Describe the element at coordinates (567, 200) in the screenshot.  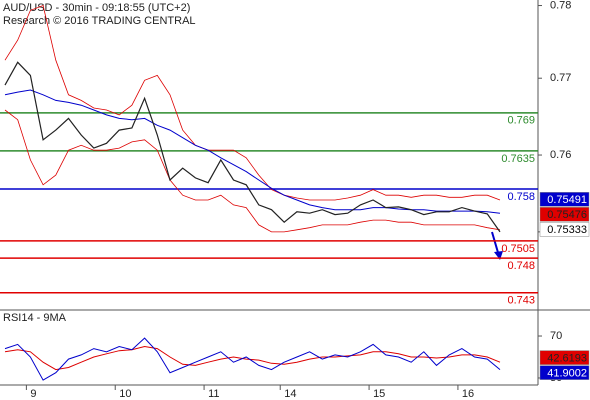
I see `last-value-label: 0.75491` at that location.